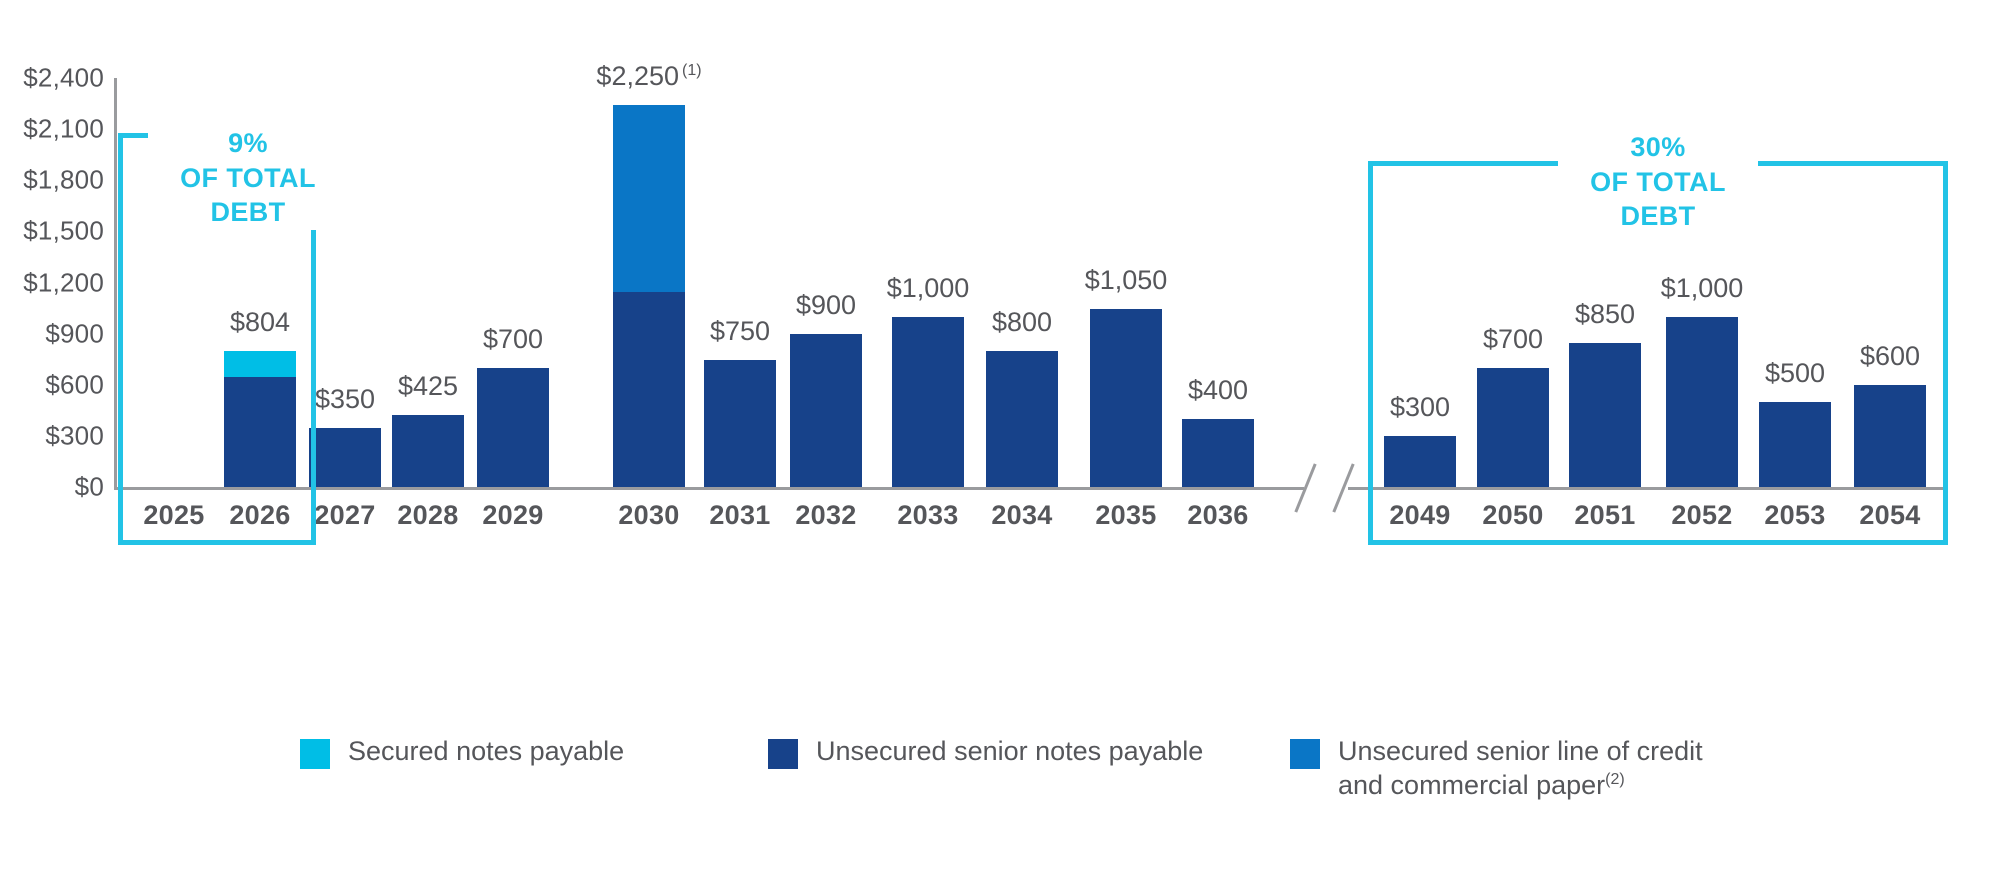 The width and height of the screenshot is (2000, 892). What do you see at coordinates (1513, 515) in the screenshot?
I see `x-axis-tick-label-2050: 2050` at bounding box center [1513, 515].